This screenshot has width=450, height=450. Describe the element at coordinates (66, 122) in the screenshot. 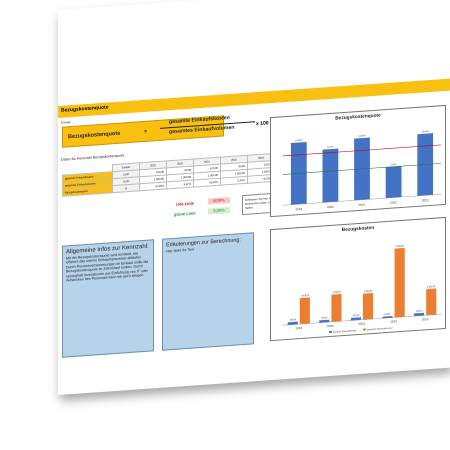

I see `formula-label: Formel` at that location.